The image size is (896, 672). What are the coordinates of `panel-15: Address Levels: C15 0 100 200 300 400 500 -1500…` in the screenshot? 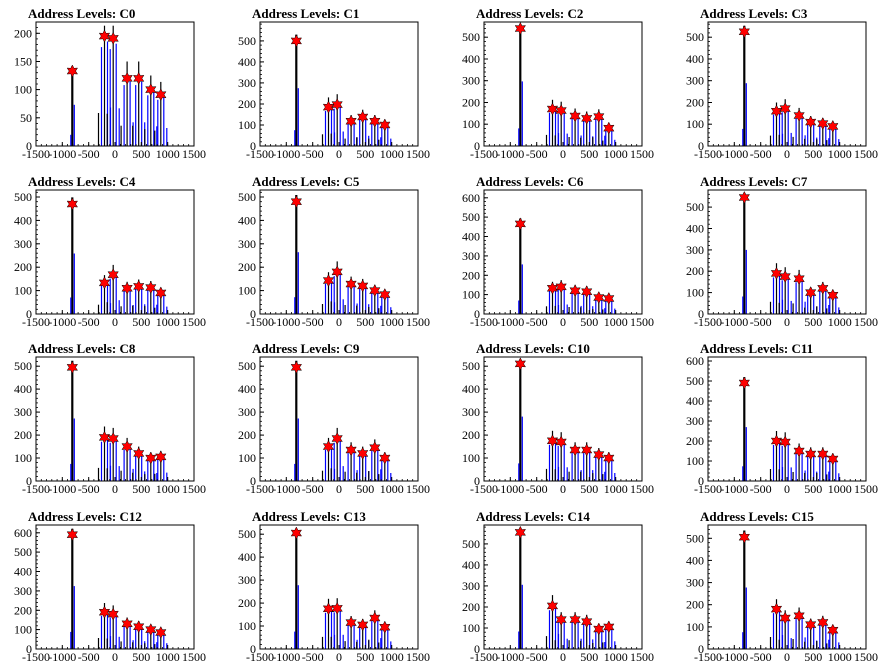 It's located at (782, 586).